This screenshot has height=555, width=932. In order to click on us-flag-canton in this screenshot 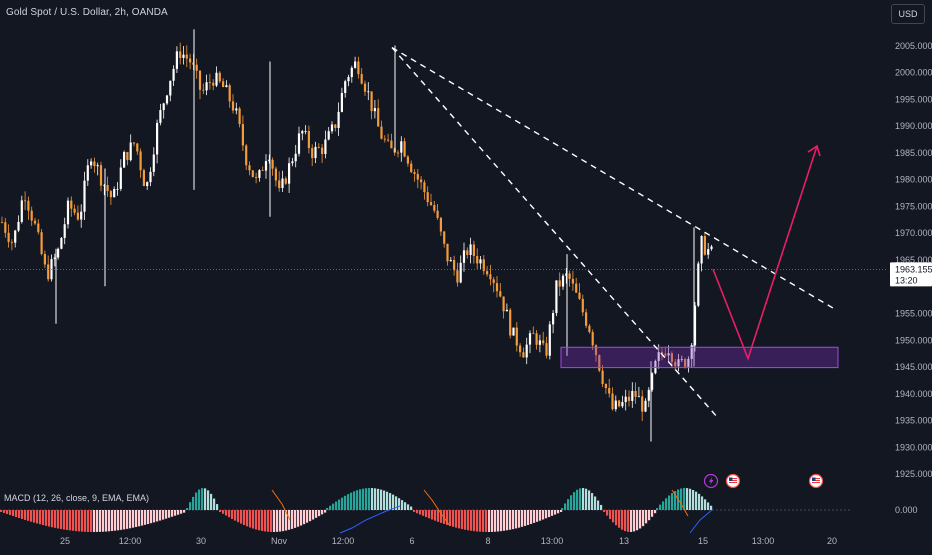, I will do `click(814, 479)`.